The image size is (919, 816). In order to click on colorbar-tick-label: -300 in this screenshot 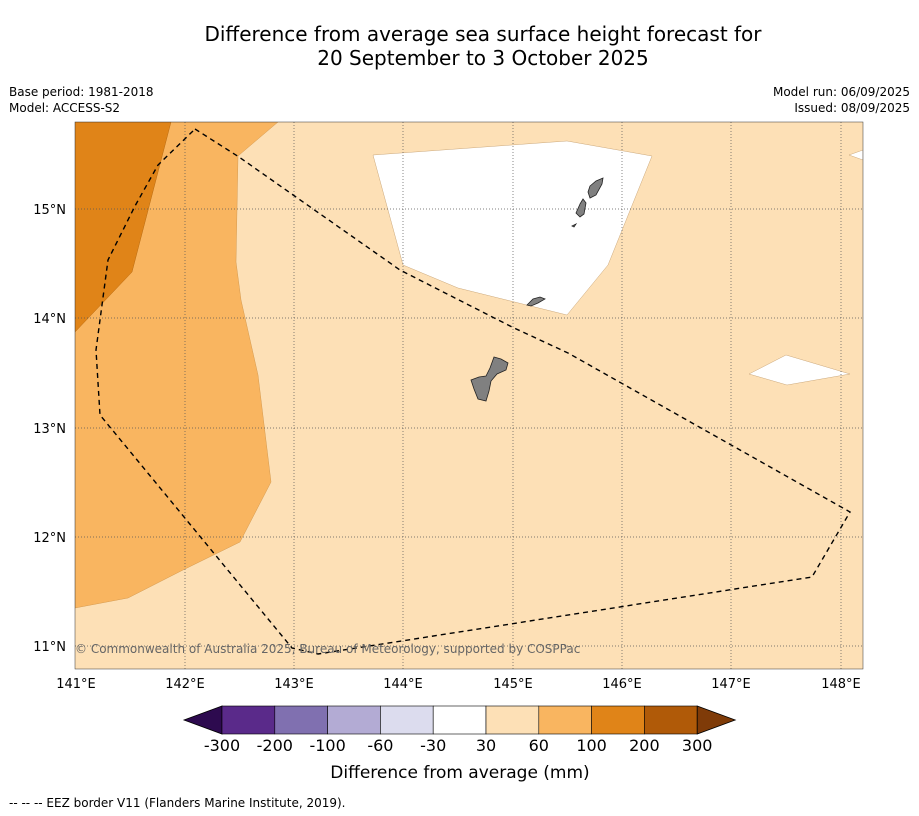, I will do `click(222, 745)`.